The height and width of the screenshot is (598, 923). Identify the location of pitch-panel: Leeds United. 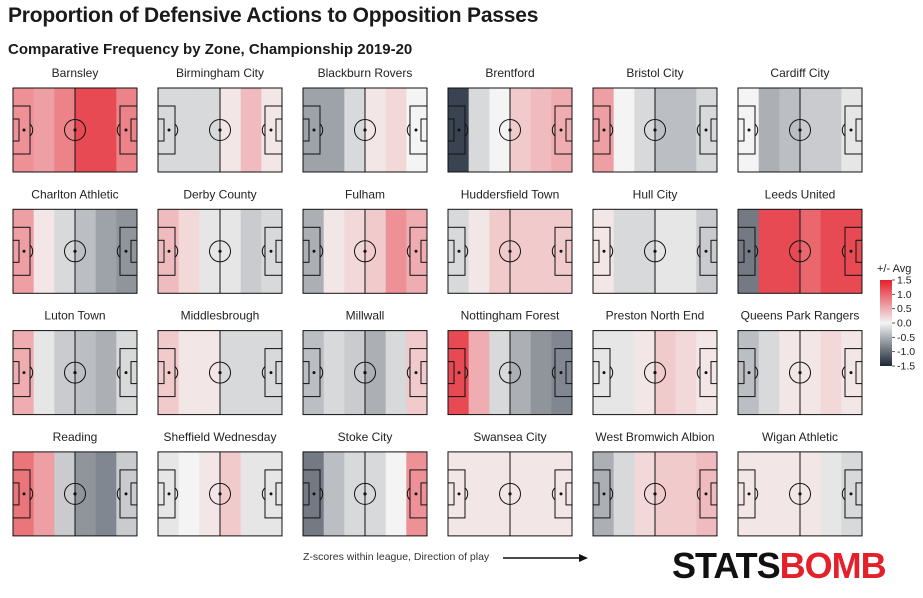
(800, 240).